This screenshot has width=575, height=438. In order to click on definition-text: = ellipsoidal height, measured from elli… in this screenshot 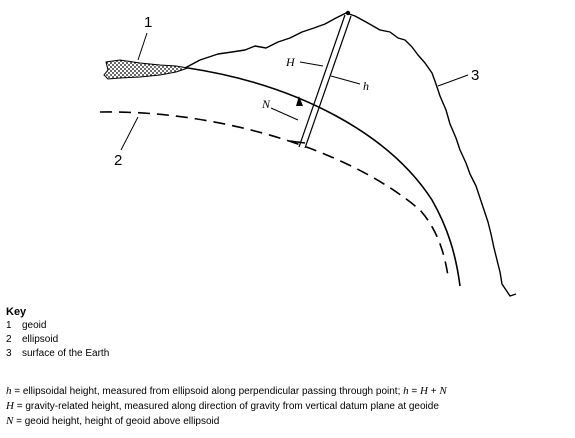, I will do `click(207, 391)`.